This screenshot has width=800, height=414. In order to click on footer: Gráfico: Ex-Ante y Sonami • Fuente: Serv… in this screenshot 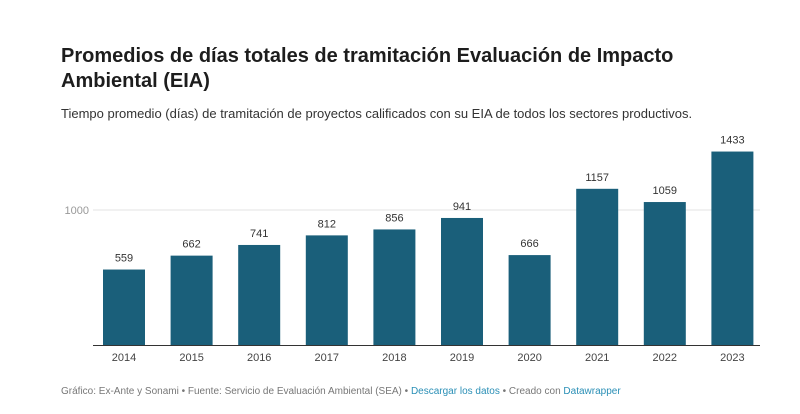, I will do `click(341, 391)`.